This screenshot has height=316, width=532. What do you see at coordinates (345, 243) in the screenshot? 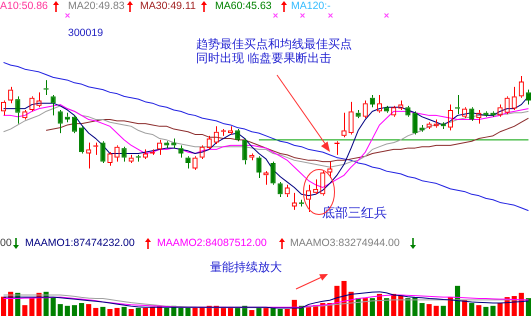
I see `text: MAAMO3:83274944.00` at bounding box center [345, 243].